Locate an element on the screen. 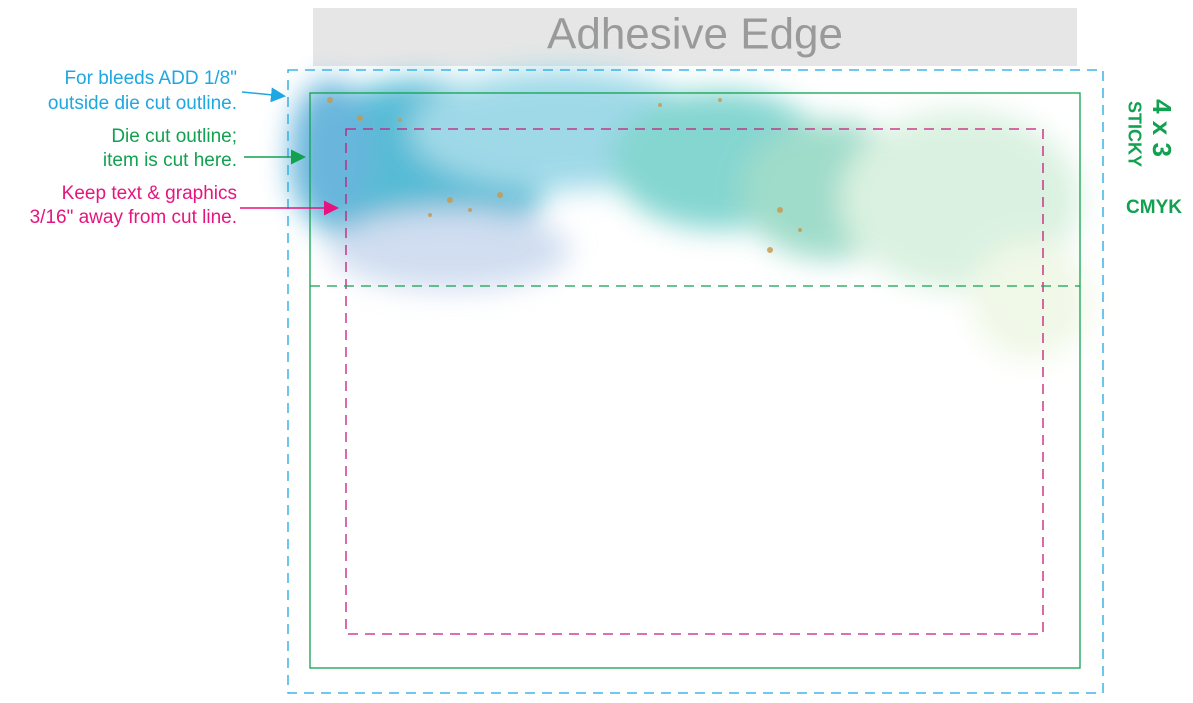 The width and height of the screenshot is (1193, 703). adhesive-band is located at coordinates (695, 37).